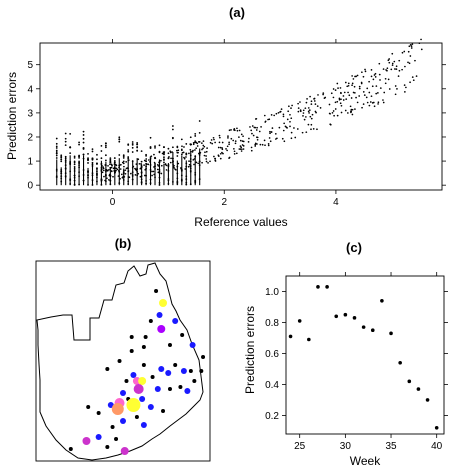 This screenshot has height=474, width=474. What do you see at coordinates (272, 385) in the screenshot?
I see `panel-c-ytick-label: 0.4` at bounding box center [272, 385].